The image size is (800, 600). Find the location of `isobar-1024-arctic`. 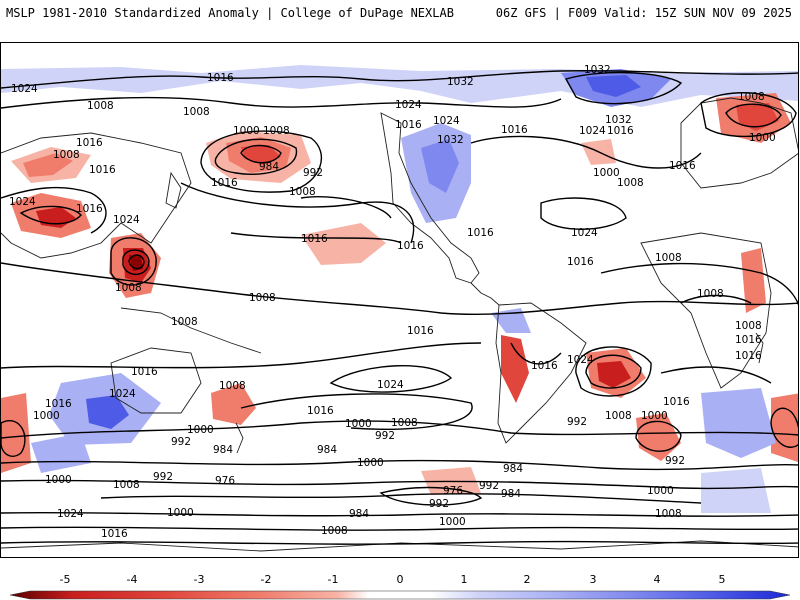

isobar-1024-arctic is located at coordinates (399, 79).